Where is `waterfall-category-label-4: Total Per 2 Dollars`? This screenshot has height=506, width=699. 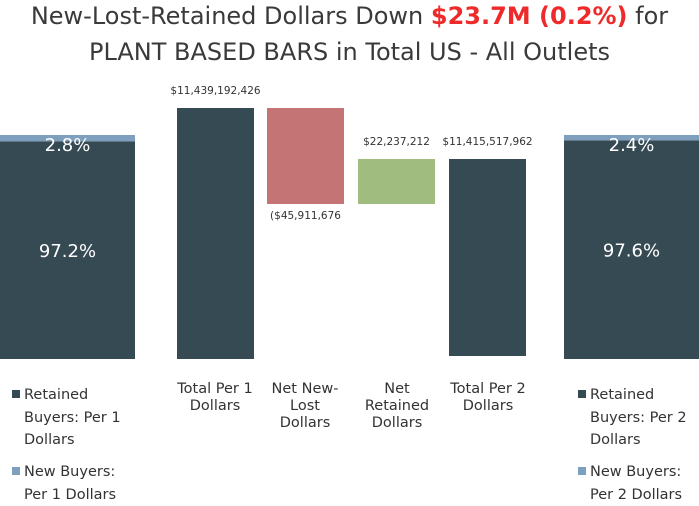
waterfall-category-label-4: Total Per 2 Dollars is located at coordinates (488, 397).